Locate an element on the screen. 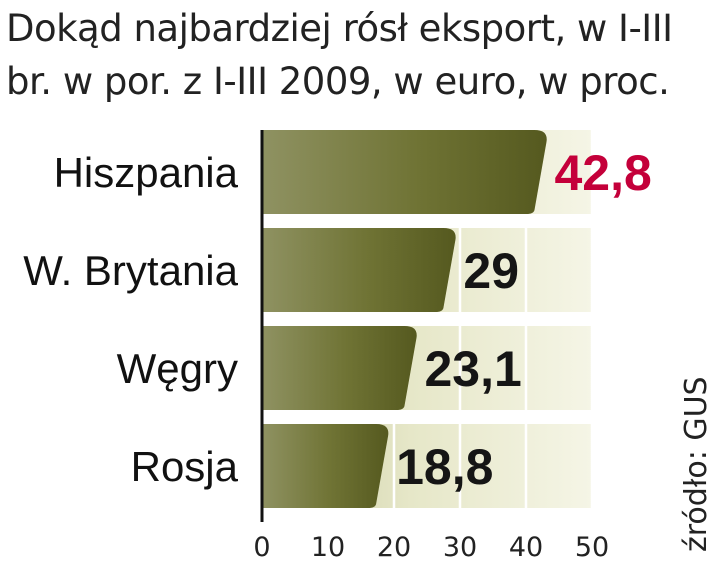 This screenshot has width=720, height=562. x-tick-label: 40 is located at coordinates (526, 547).